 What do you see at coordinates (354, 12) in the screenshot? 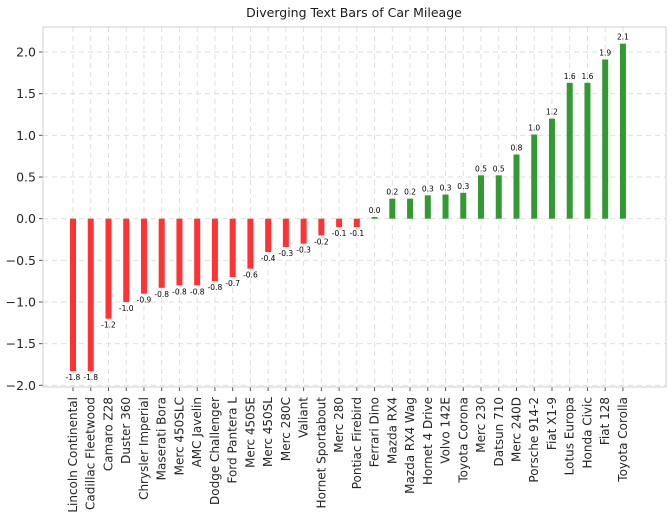
I see `chart-title: Diverging Text Bars of Car Mileage` at bounding box center [354, 12].